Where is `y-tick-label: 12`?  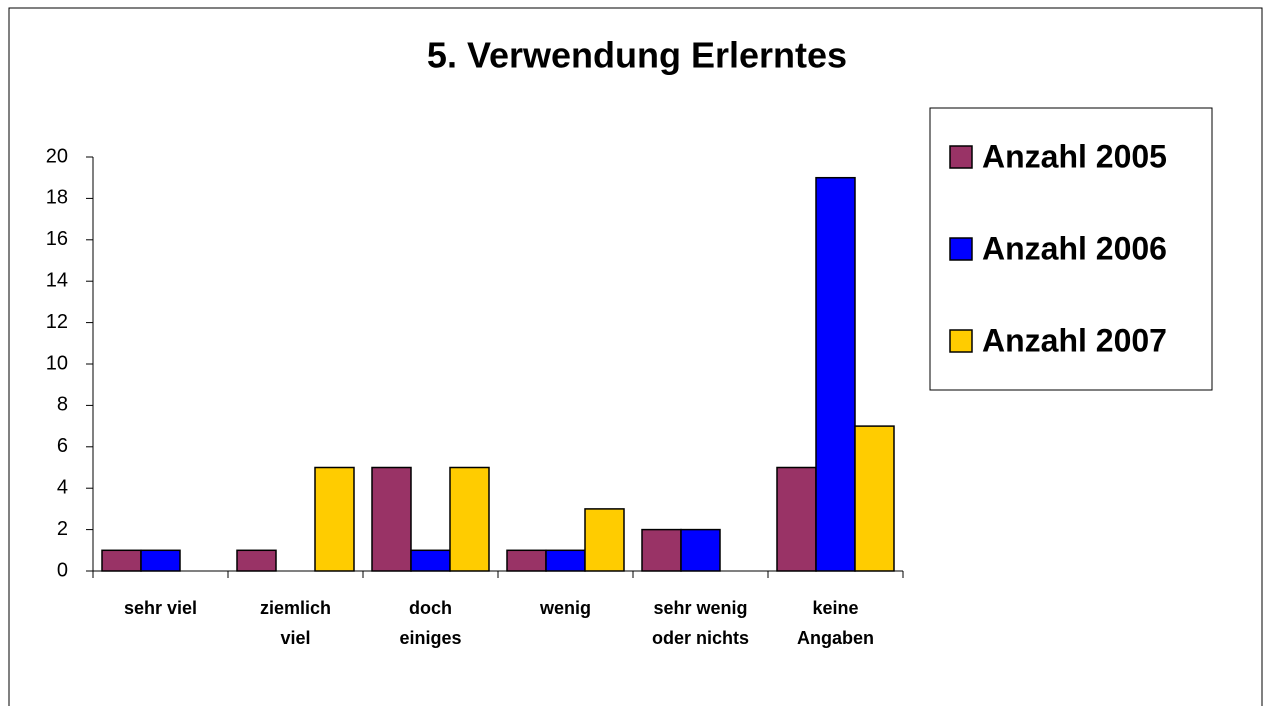 y-tick-label: 12 is located at coordinates (57, 322).